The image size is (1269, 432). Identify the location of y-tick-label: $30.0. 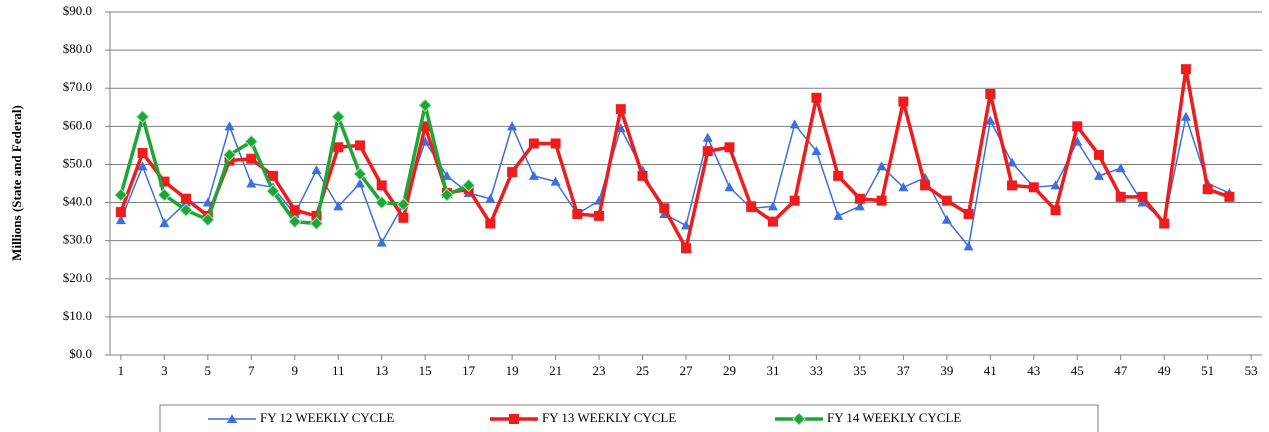
(77, 239).